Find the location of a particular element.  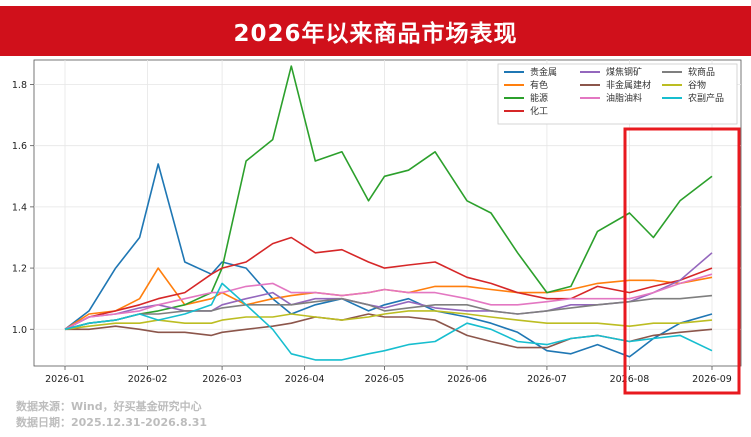

legend-label: 谷物 is located at coordinates (697, 85).